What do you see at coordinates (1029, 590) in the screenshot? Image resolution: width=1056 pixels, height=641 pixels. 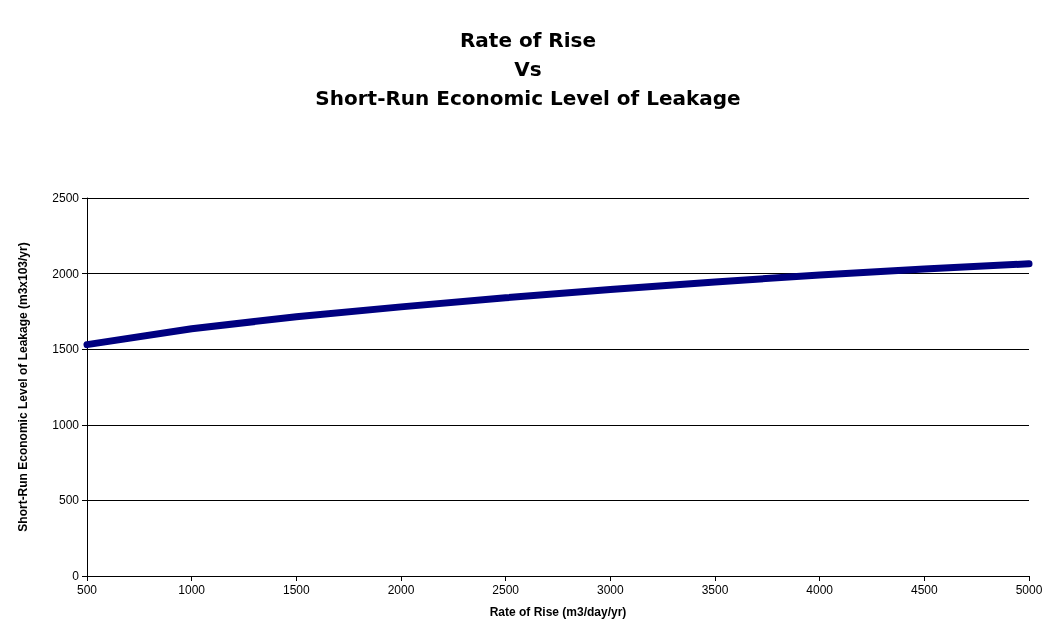 I see `x-tick-label: 5000` at bounding box center [1029, 590].